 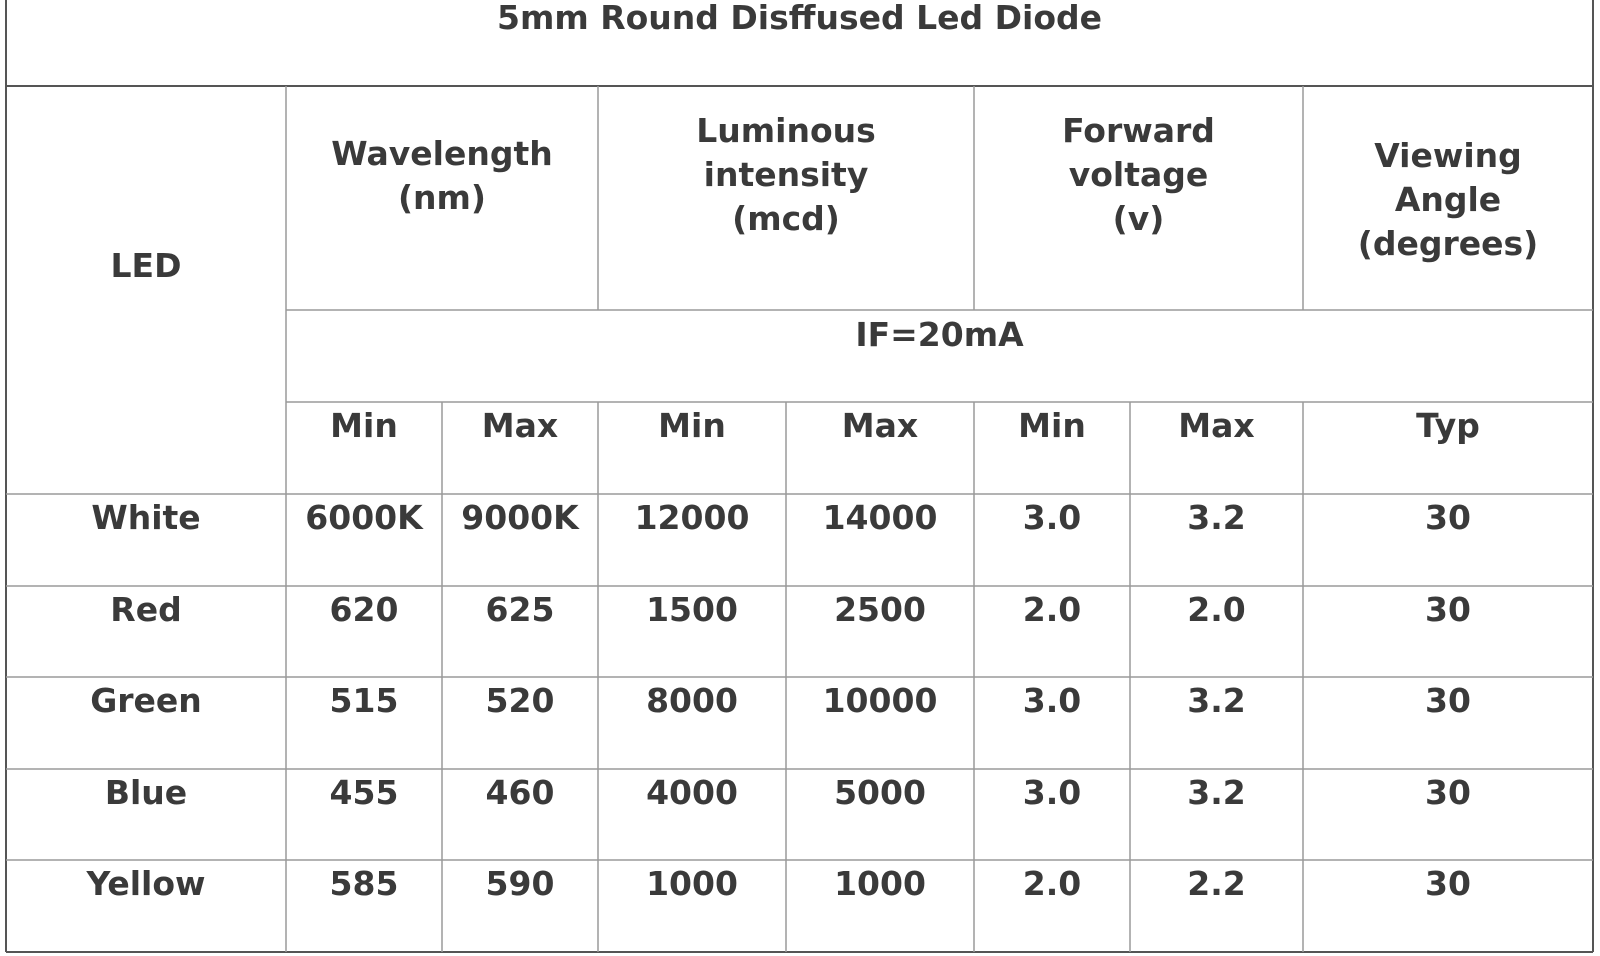 I want to click on table-cell: 625, so click(x=520, y=609).